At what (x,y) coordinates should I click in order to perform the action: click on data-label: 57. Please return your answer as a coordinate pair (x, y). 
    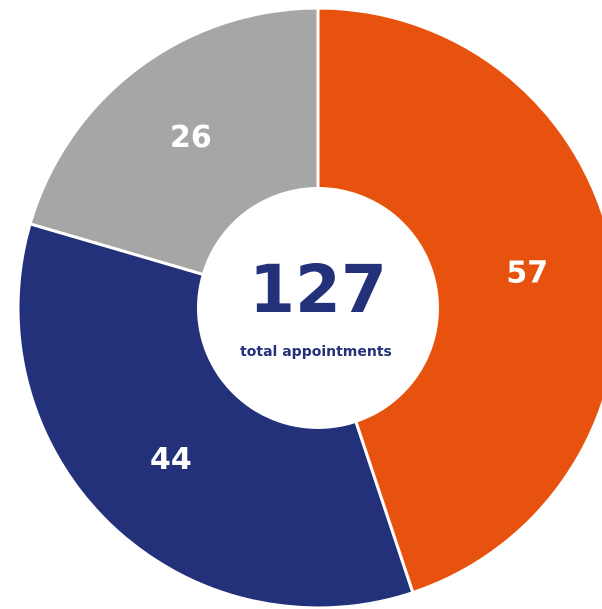
    Looking at the image, I should click on (527, 273).